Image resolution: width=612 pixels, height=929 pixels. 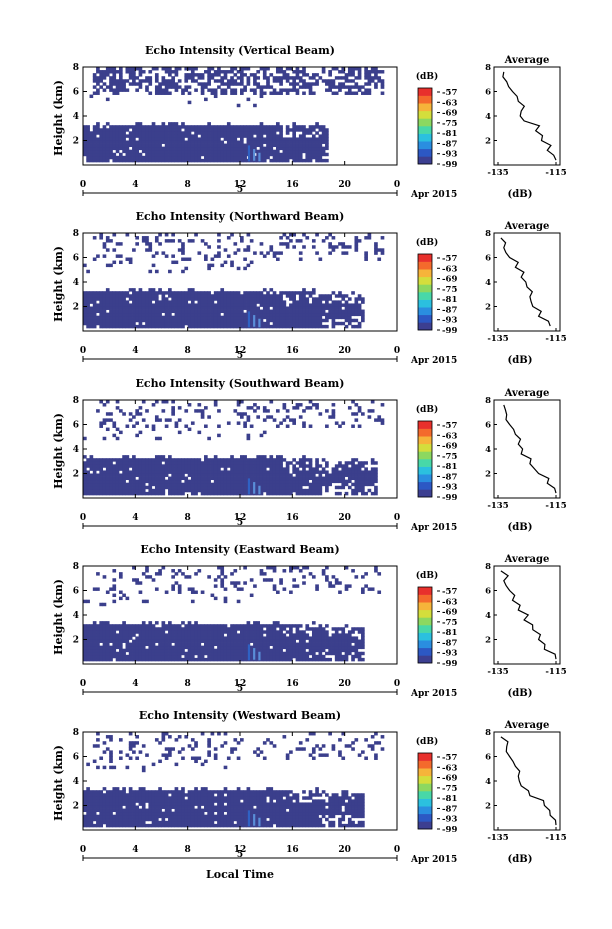 I want to click on x-tick-label: 0, so click(x=83, y=185).